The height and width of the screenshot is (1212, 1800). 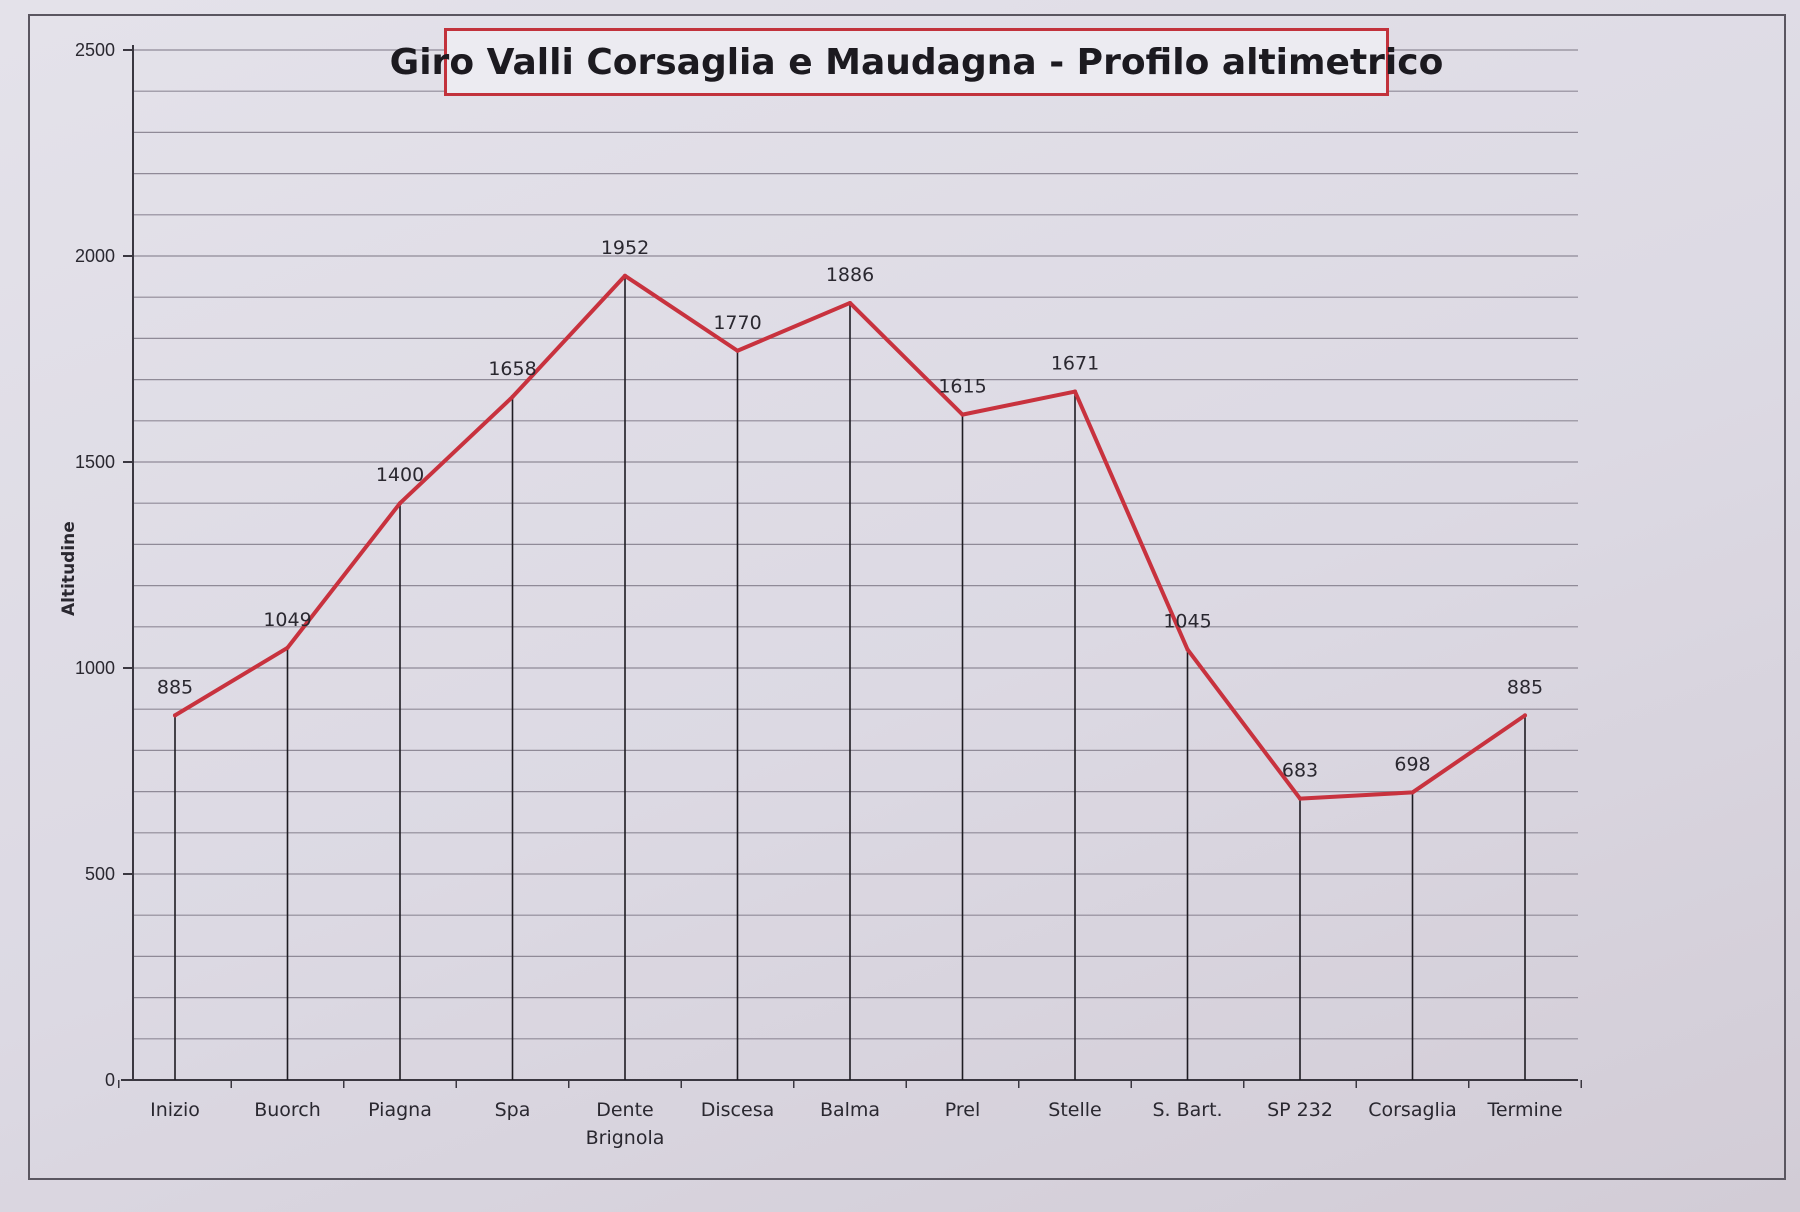 I want to click on x-category-label-line: Stelle, so click(x=1074, y=1110).